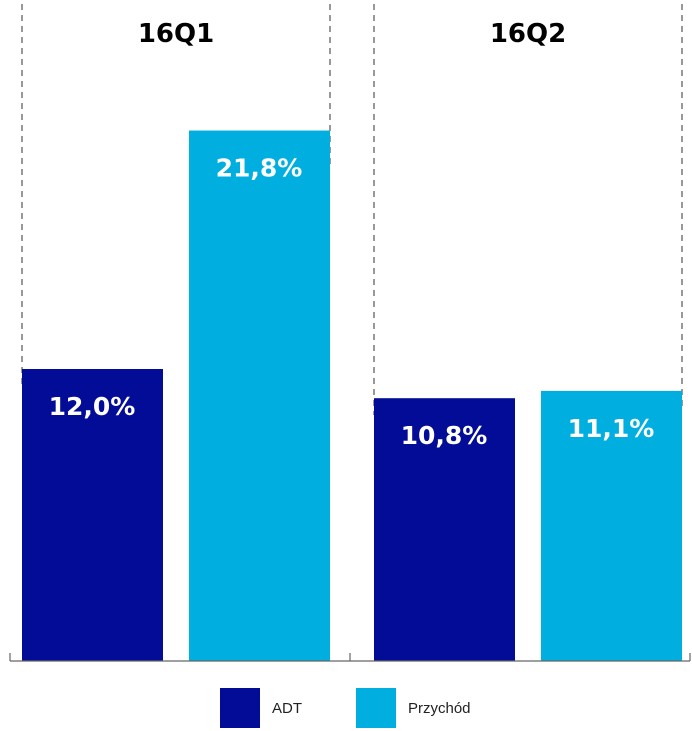 The width and height of the screenshot is (692, 731). I want to click on group-title-16q2: 16Q2, so click(528, 34).